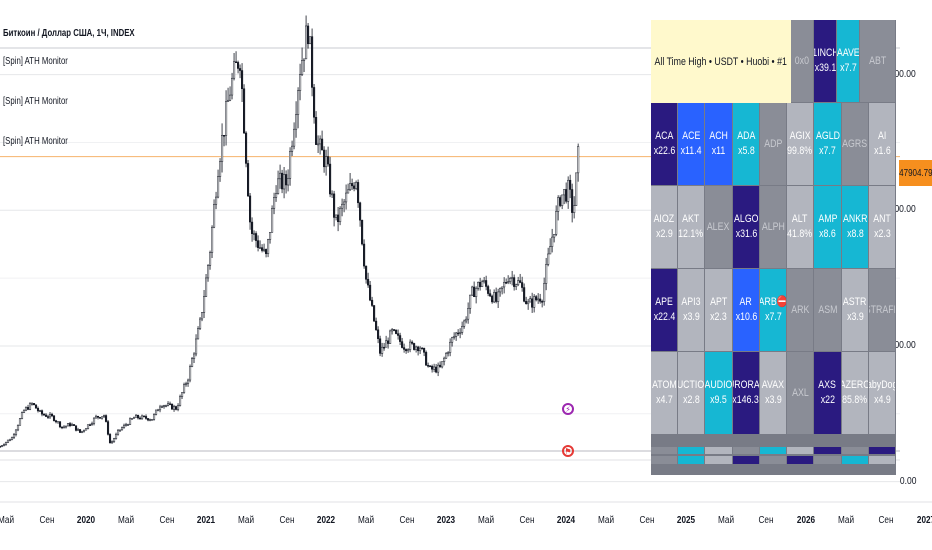  I want to click on ath-multiple: x39.1, so click(825, 68).